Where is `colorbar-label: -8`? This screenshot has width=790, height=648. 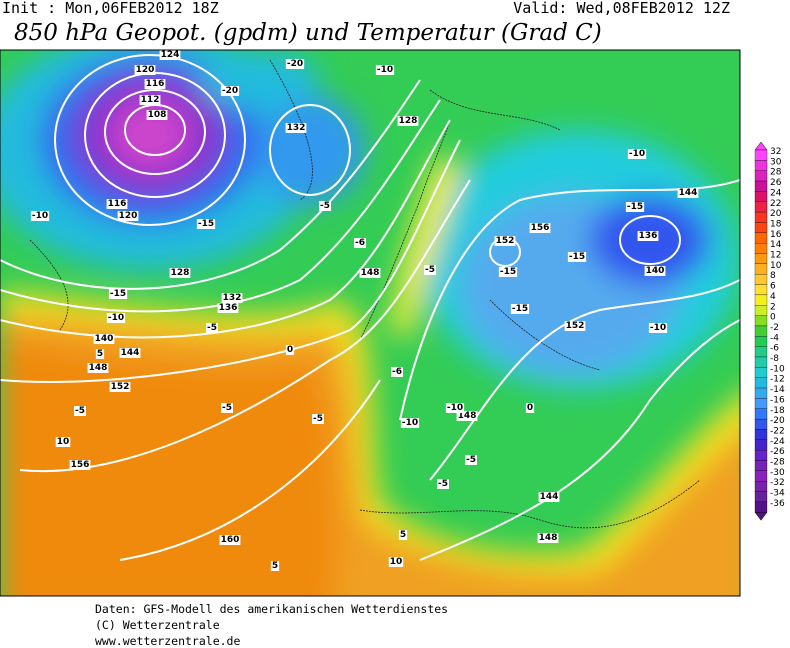
colorbar-label: -8 is located at coordinates (774, 359).